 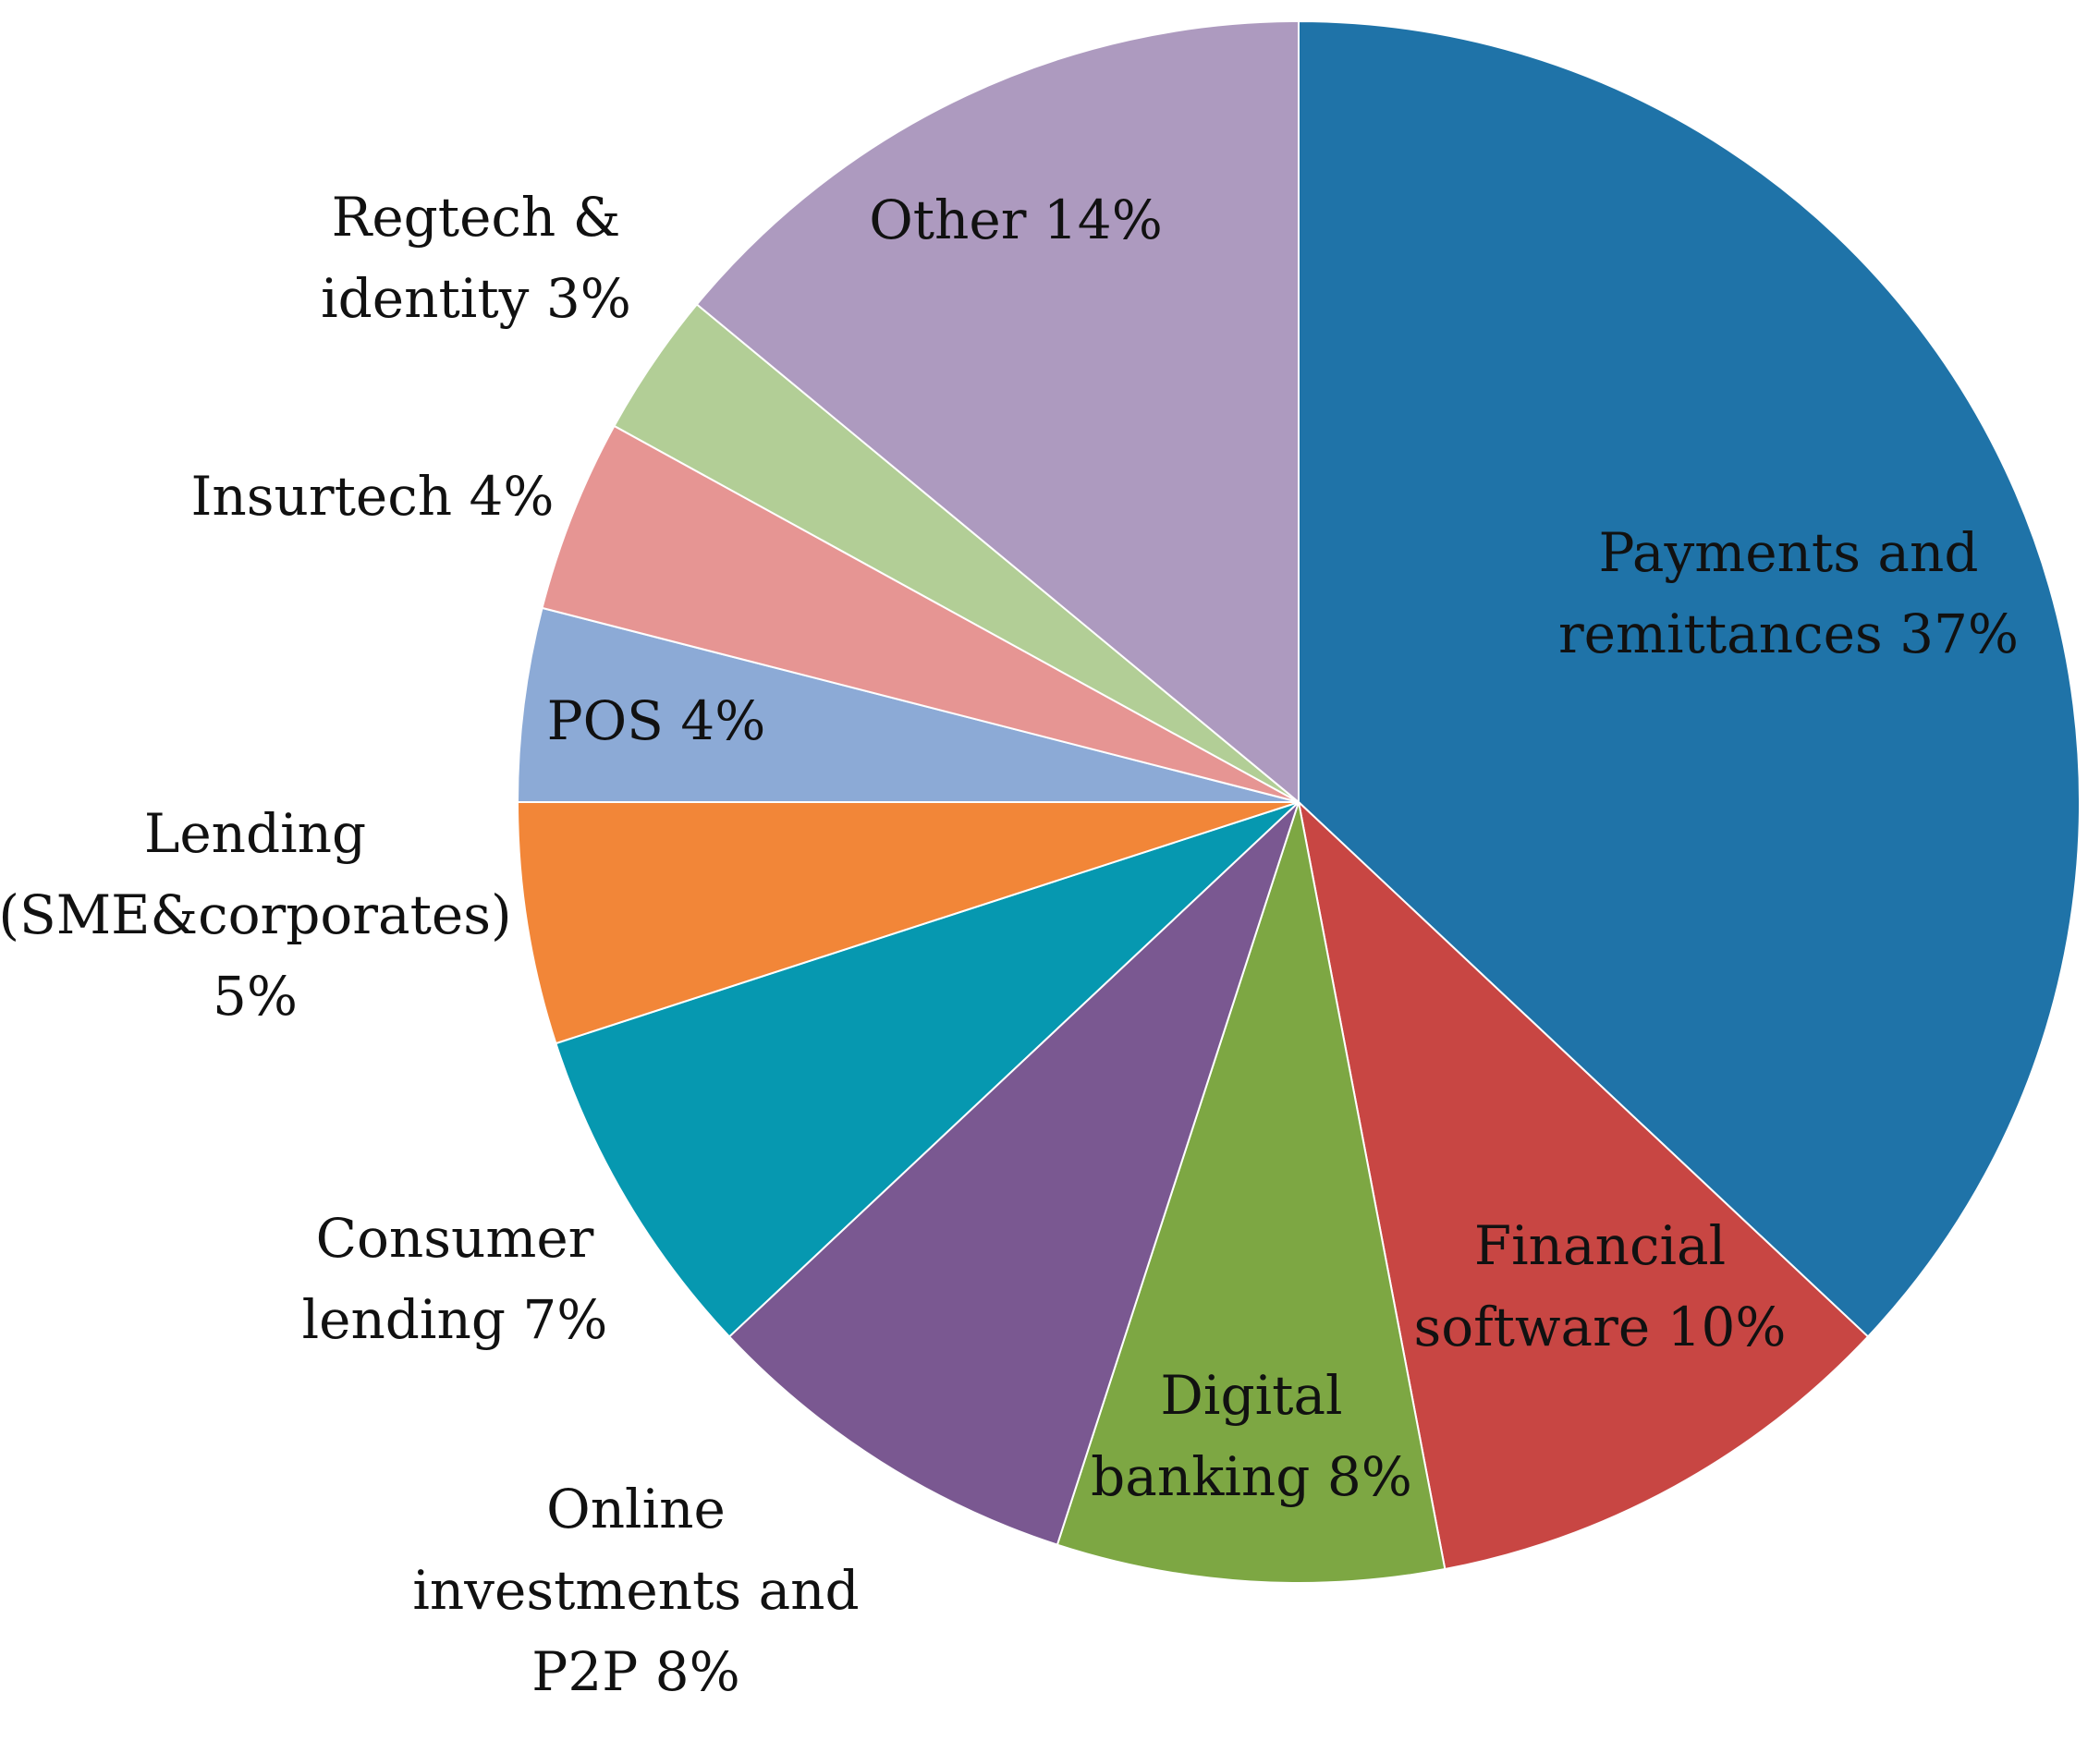 What do you see at coordinates (455, 1279) in the screenshot?
I see `slice-label-5: Consumer lending 7%` at bounding box center [455, 1279].